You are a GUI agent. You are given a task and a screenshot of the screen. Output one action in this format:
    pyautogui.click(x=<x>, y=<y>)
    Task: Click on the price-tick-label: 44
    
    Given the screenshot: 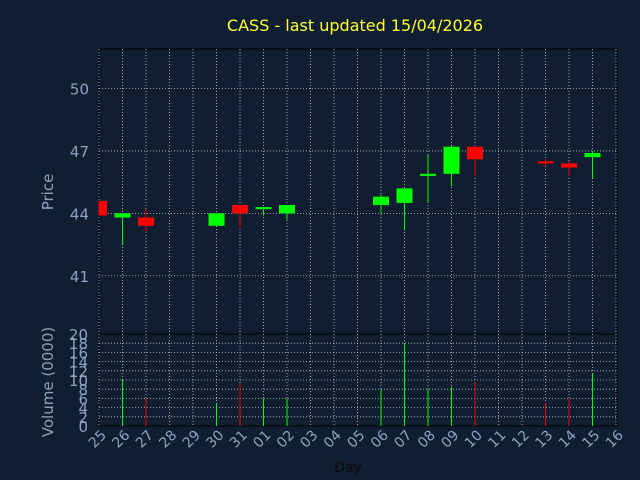 What is the action you would take?
    pyautogui.click(x=79, y=214)
    